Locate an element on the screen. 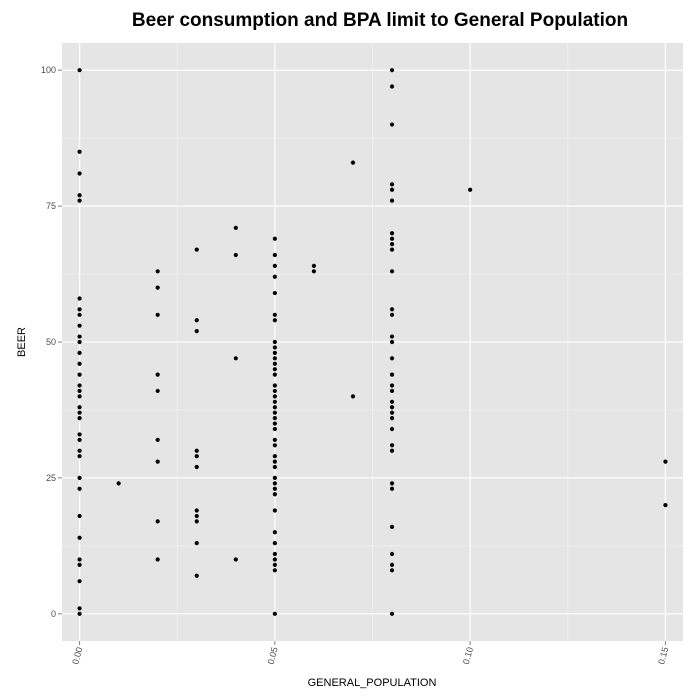  y-tick-label: 100 is located at coordinates (48, 70).